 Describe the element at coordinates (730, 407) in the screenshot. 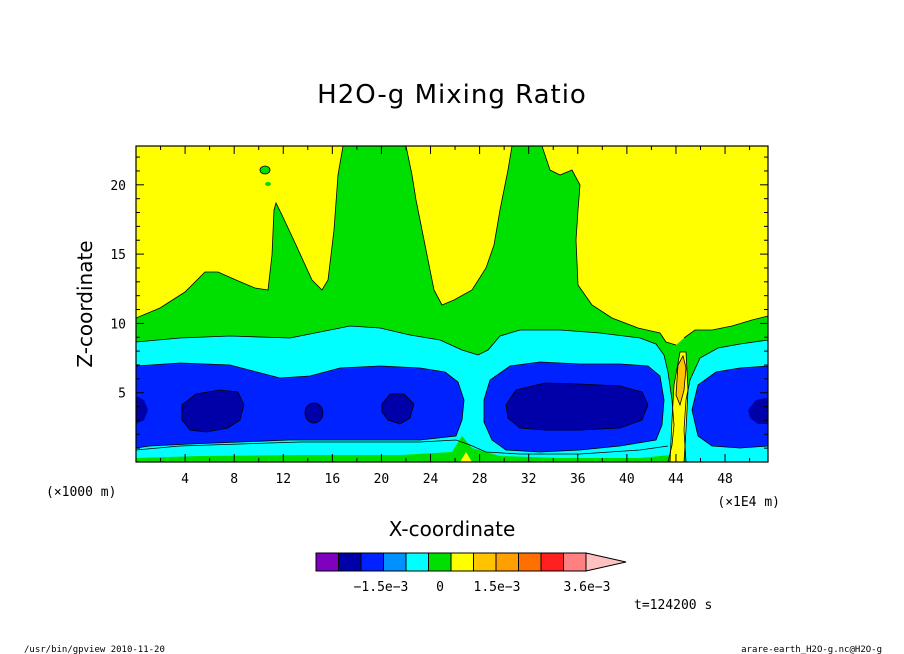

I see `region-blue-right` at that location.